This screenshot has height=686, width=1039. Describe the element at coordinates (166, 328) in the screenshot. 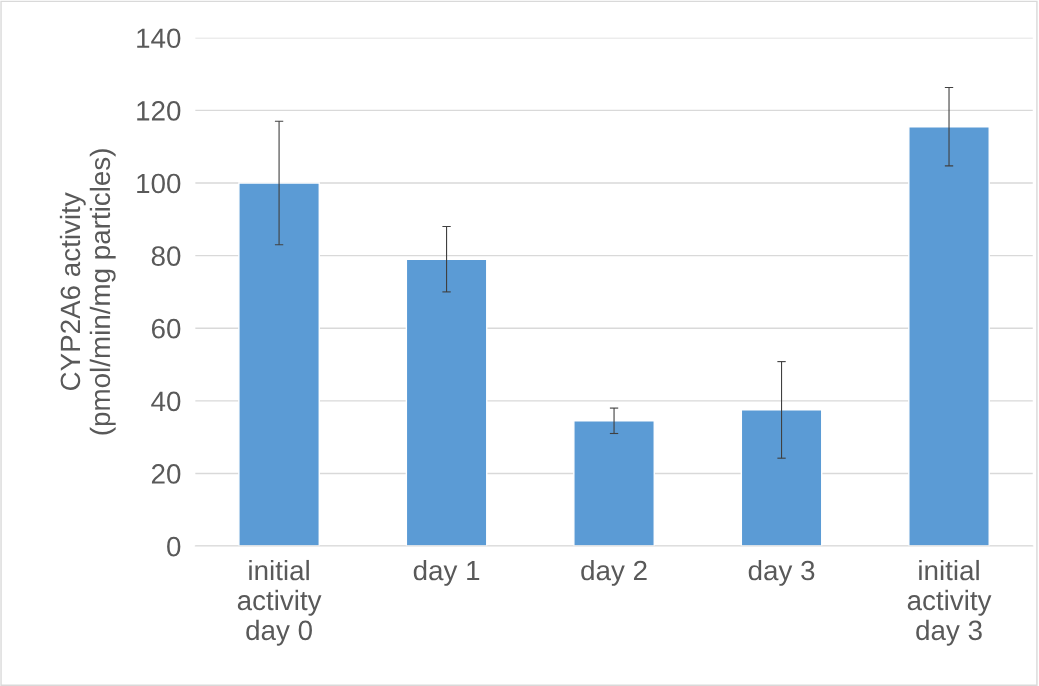

I see `y-tick-label: 60` at that location.